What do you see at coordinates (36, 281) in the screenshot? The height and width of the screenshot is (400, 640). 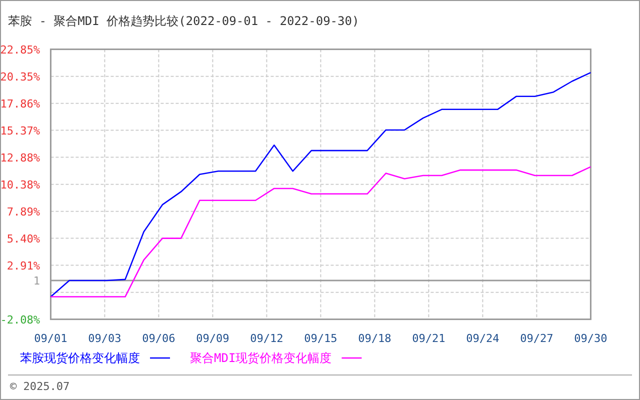 I see `y-tick-label: 1` at bounding box center [36, 281].